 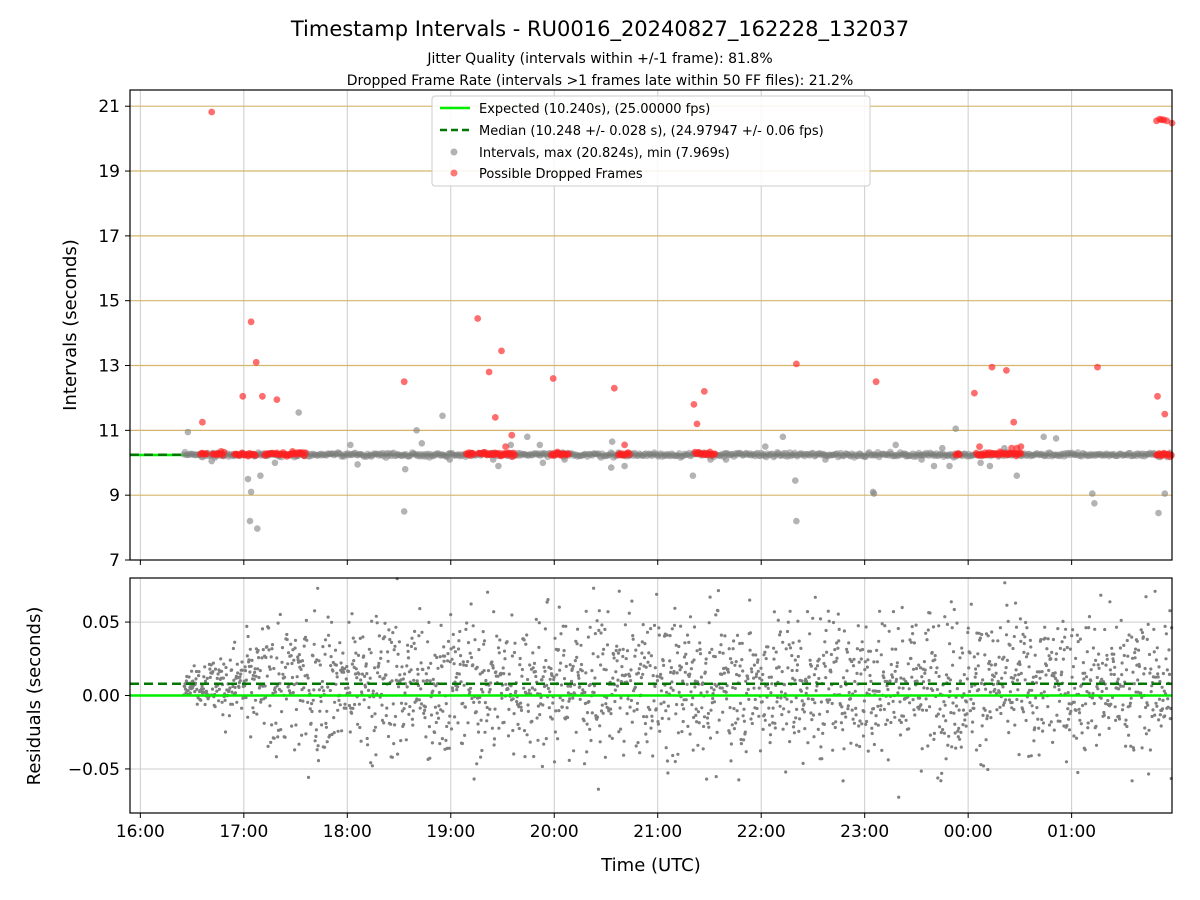 I want to click on legend-expected-label: Expected (10.240s), (25.00000 fps), so click(x=594, y=109).